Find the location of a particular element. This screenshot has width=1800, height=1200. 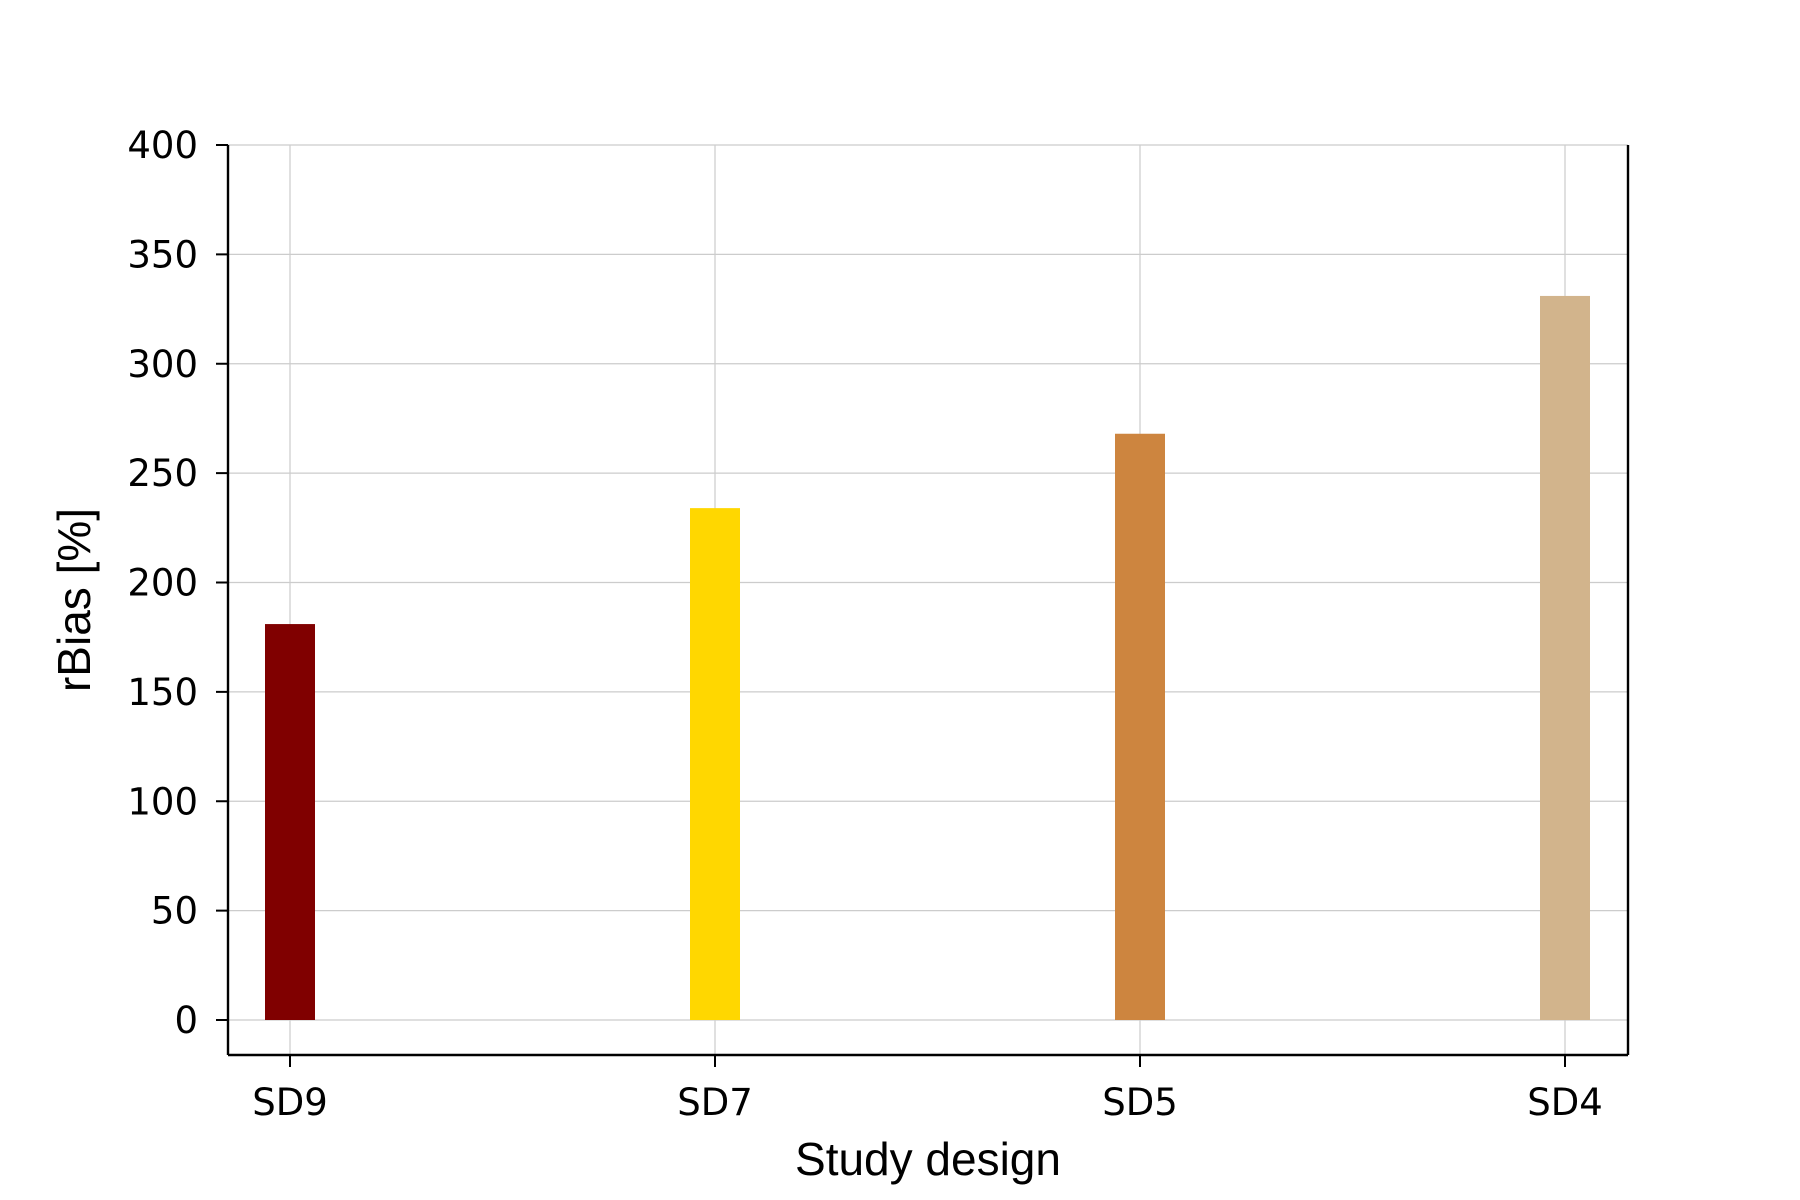

x-tick-label-sd5: SD5 is located at coordinates (1140, 1102).